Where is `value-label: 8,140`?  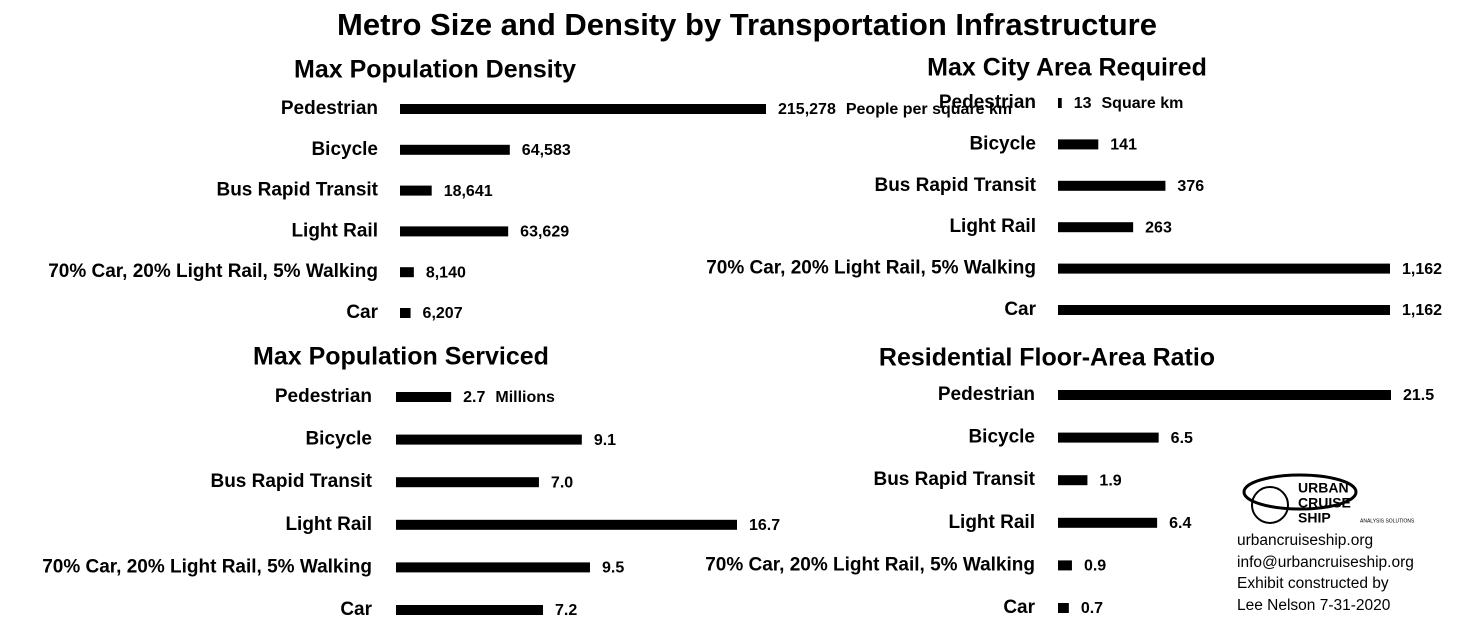
value-label: 8,140 is located at coordinates (446, 272).